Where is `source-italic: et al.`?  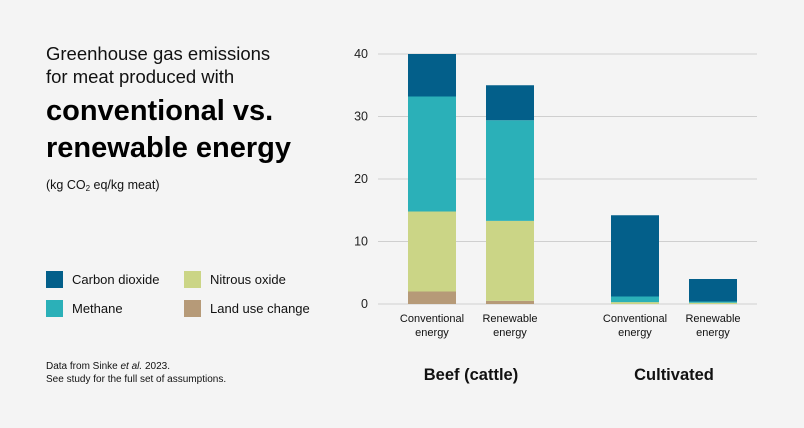
source-italic: et al. is located at coordinates (131, 366).